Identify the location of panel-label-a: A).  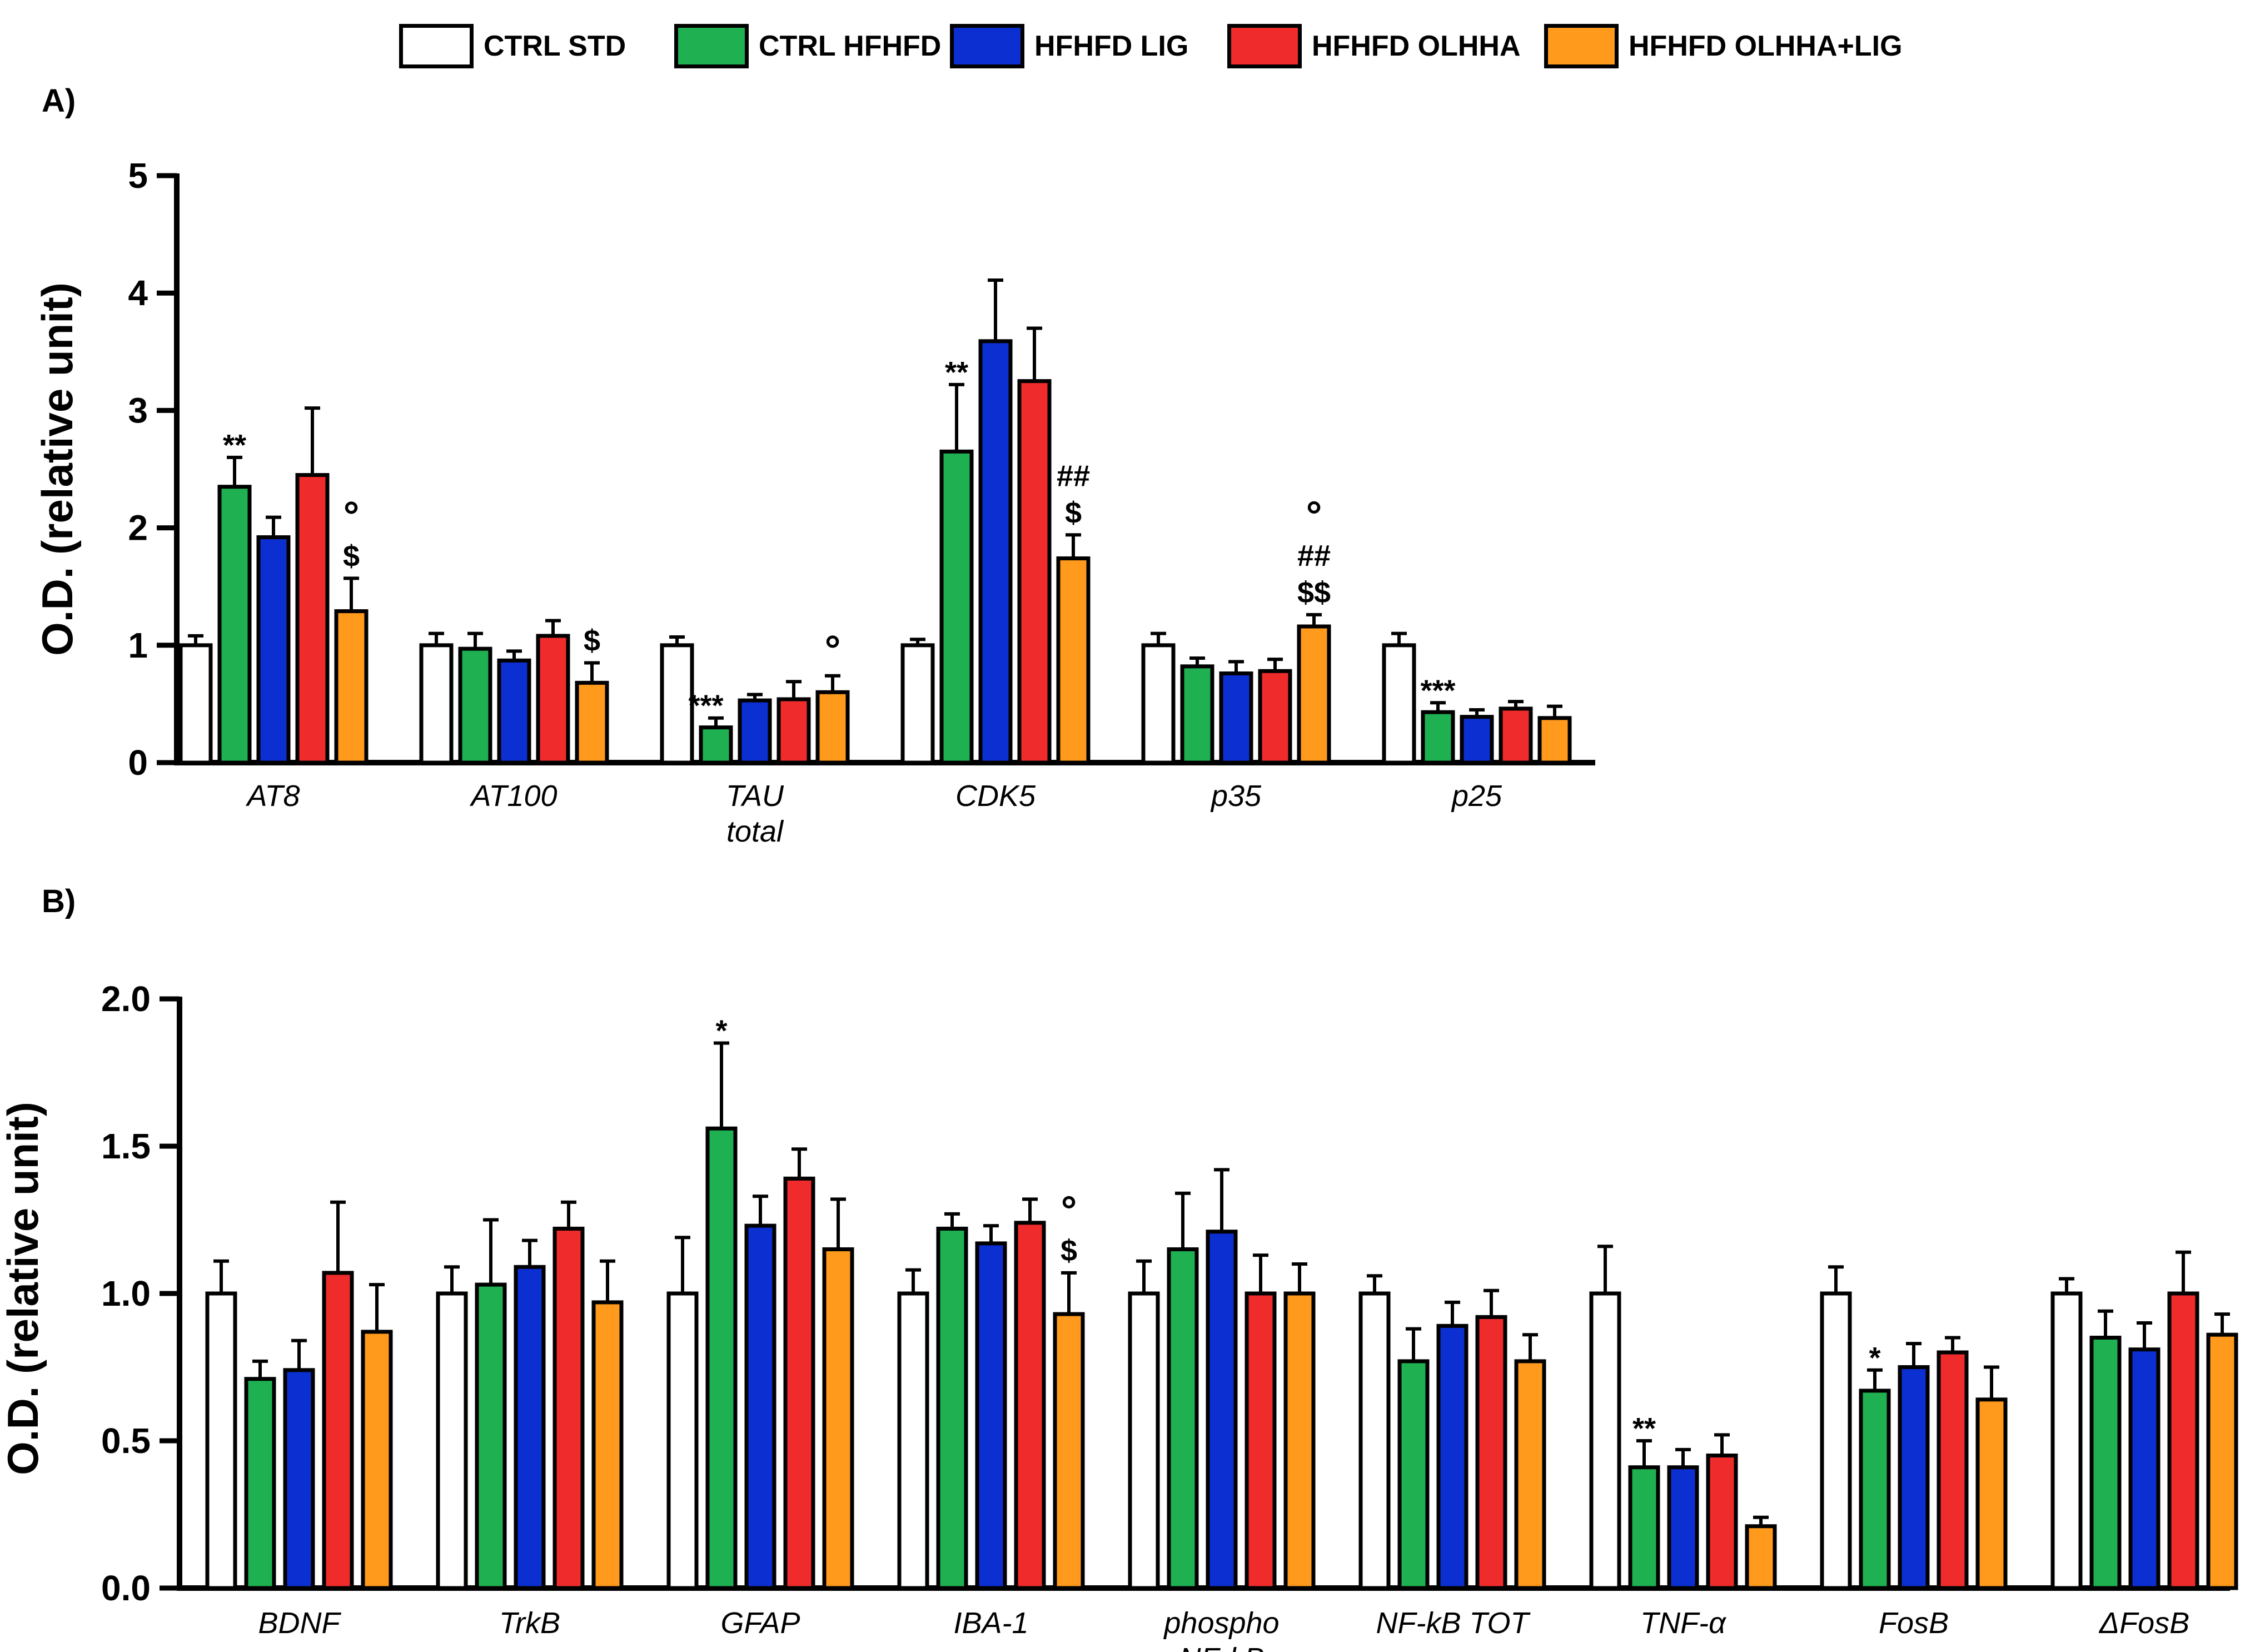
(59, 101).